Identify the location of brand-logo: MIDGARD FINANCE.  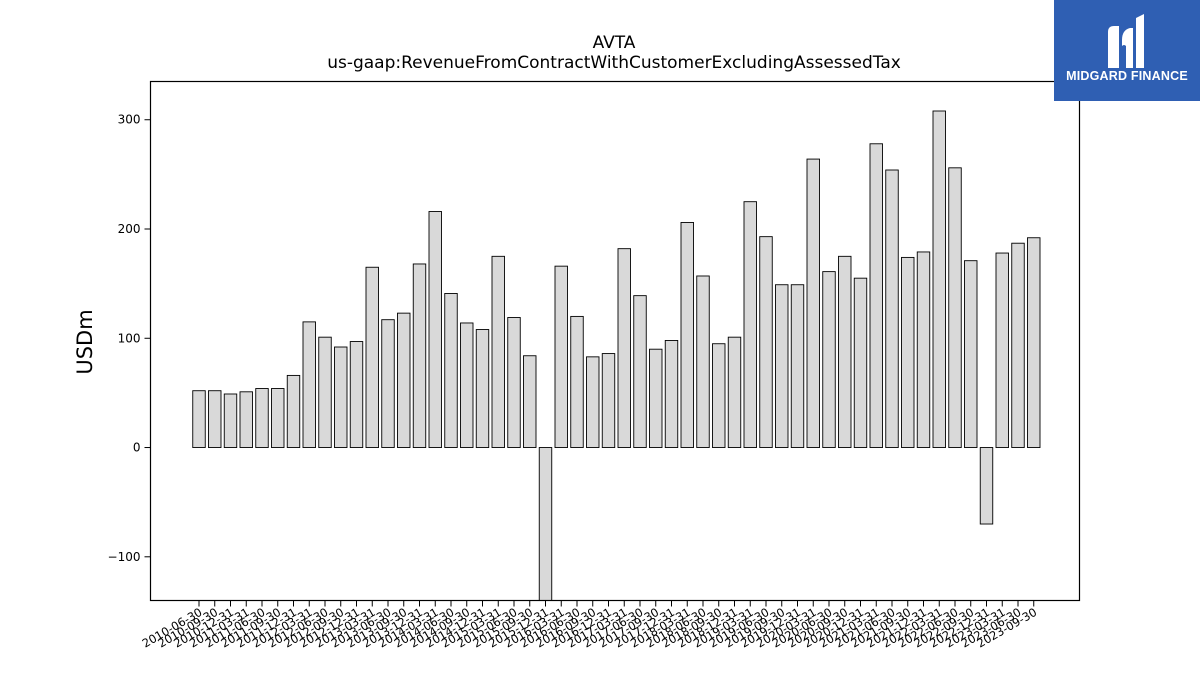
(1127, 50).